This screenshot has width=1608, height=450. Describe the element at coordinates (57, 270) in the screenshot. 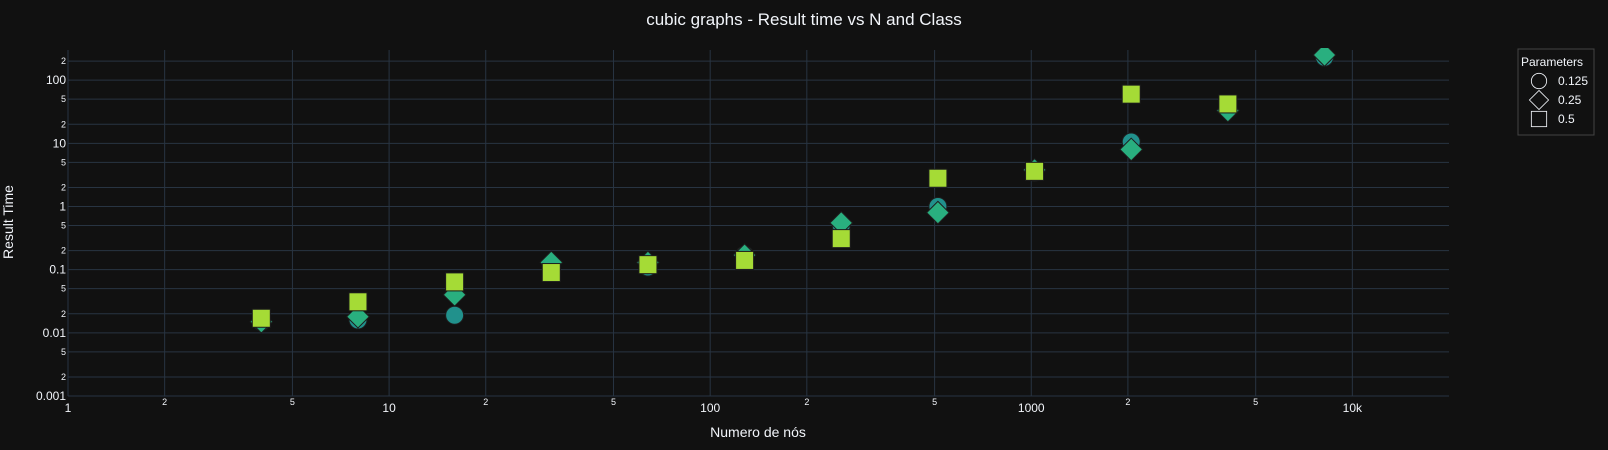

I see `y-tick-label: 0.1` at that location.